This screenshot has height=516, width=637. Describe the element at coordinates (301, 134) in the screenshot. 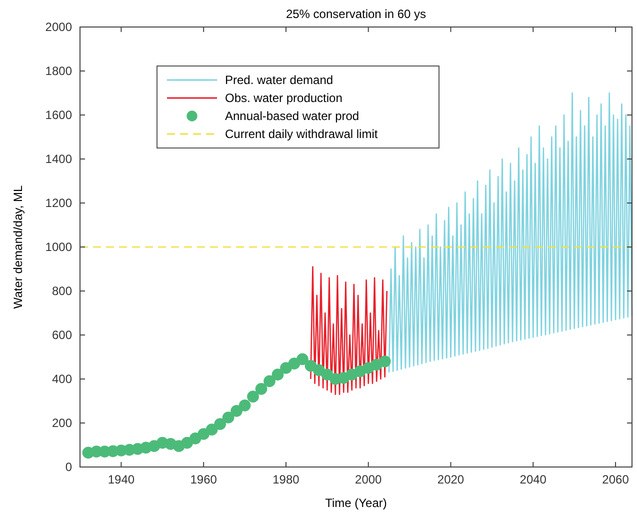

I see `legend-label: Current daily withdrawal limit` at that location.